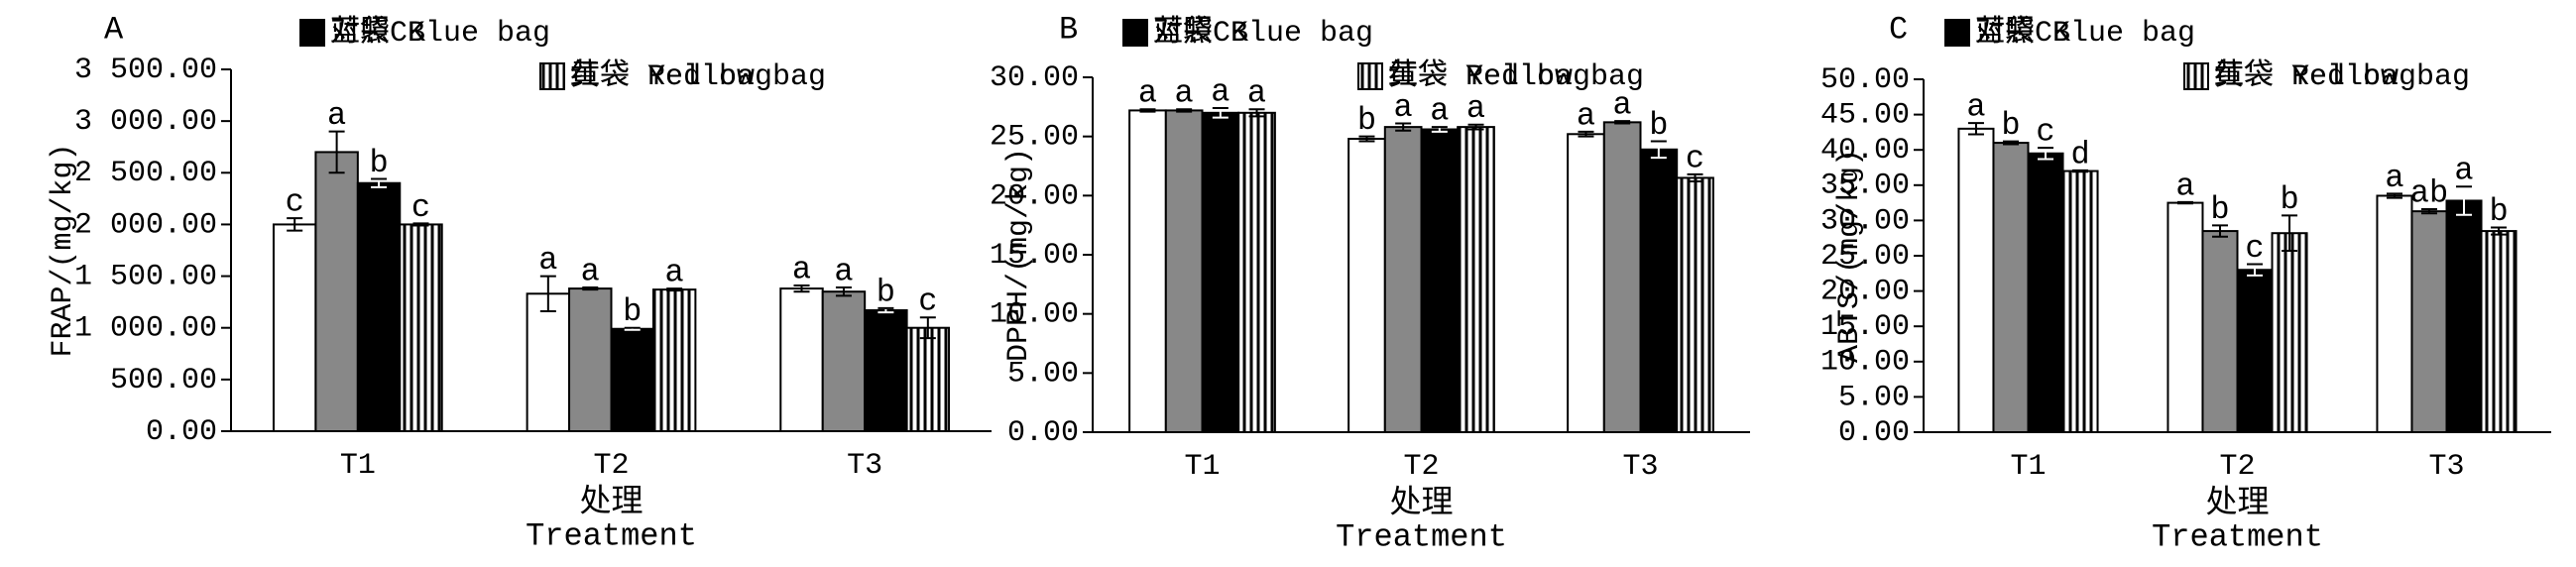 The image size is (2576, 567). I want to click on panel-letter: B, so click(1069, 29).